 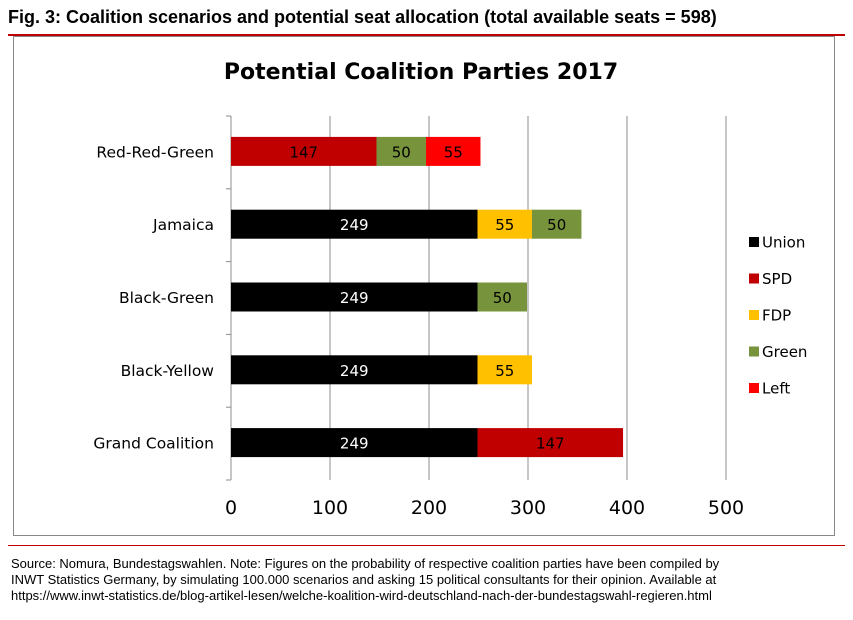 I want to click on bar-jamaica-green, so click(x=556, y=224).